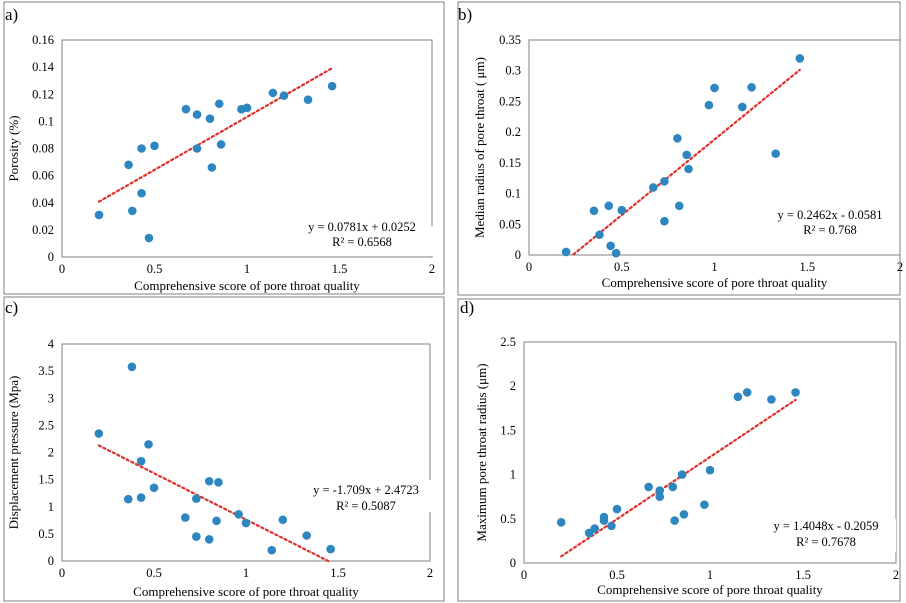  I want to click on trendline-equation: y = -1.709x + 2.4723, so click(366, 490).